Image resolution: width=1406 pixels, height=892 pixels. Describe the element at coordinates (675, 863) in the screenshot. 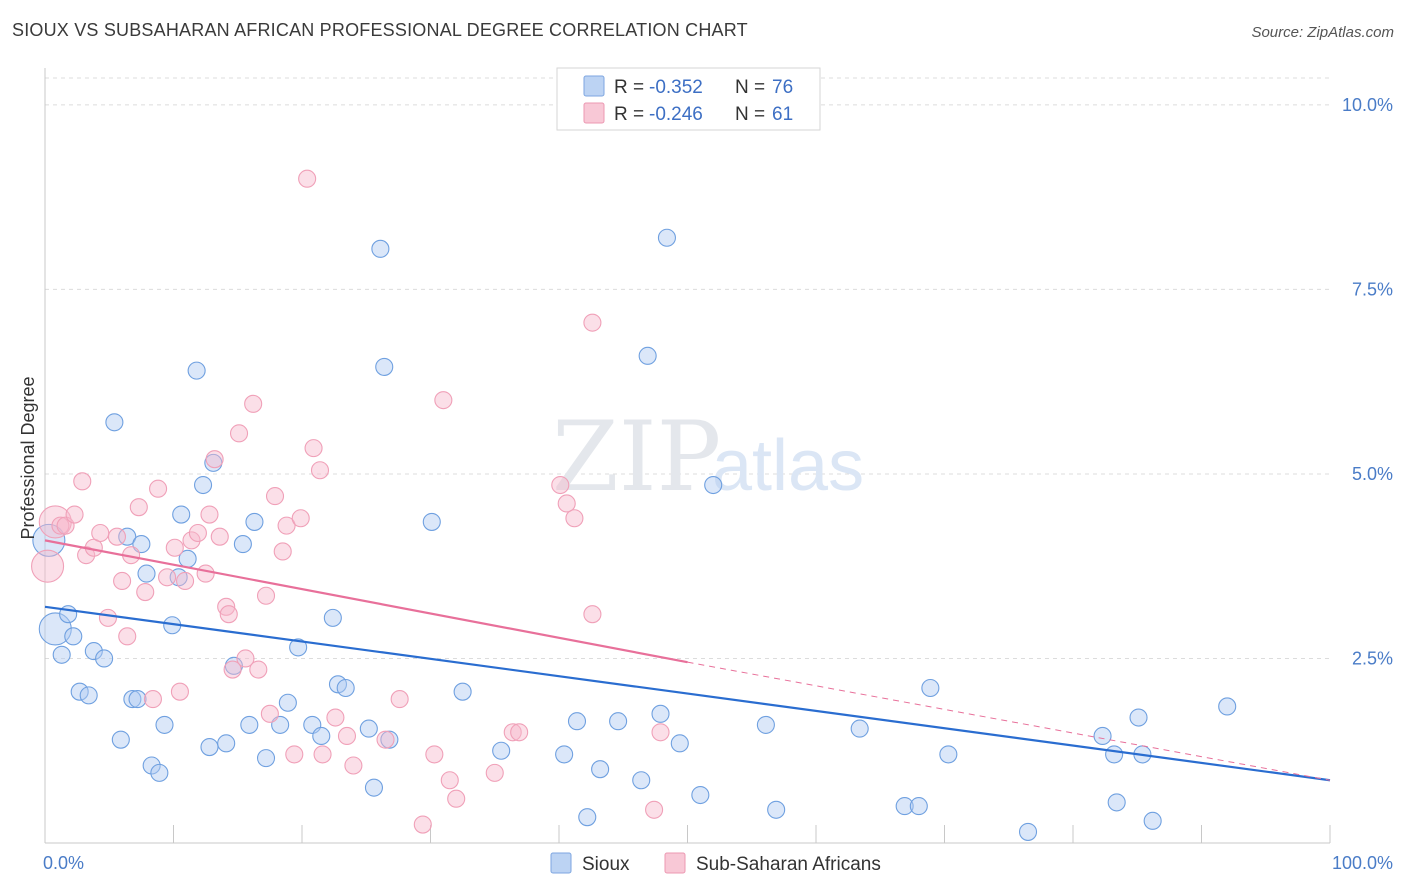

I see `series-legend-swatch-subsaharan` at that location.